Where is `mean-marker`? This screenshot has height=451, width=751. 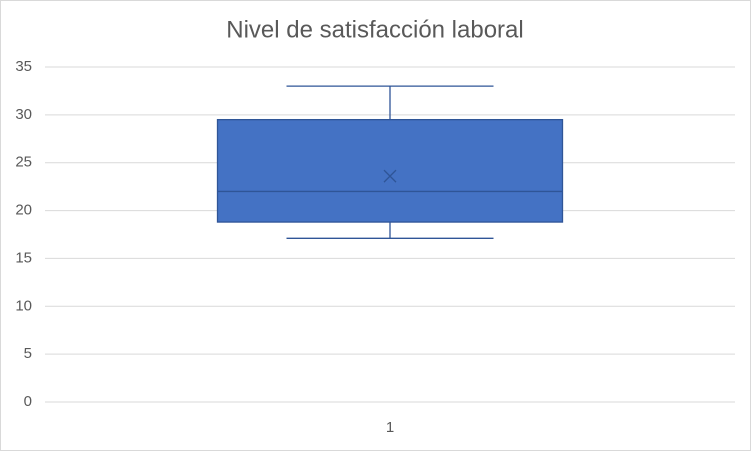 mean-marker is located at coordinates (390, 176).